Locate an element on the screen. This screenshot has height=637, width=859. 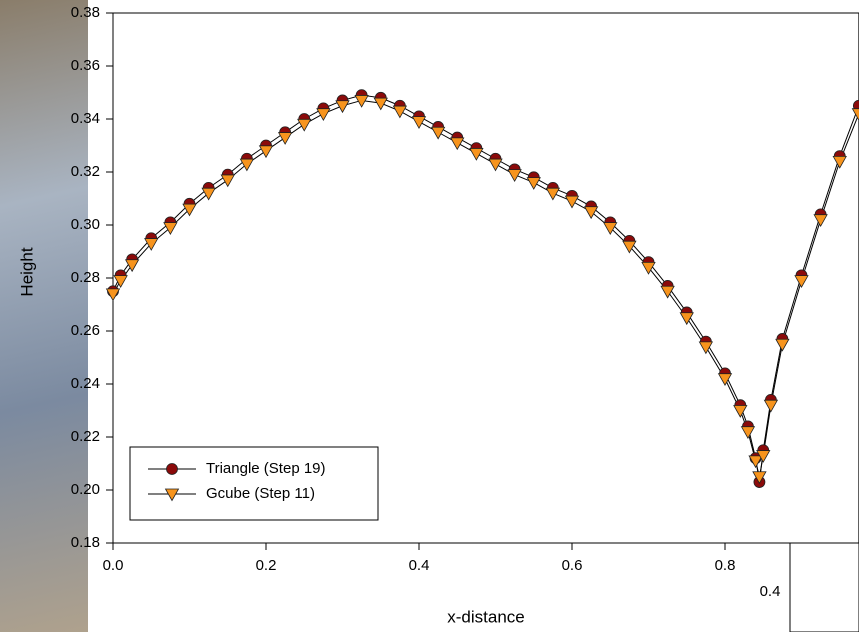
y-tick-label: 0.22 is located at coordinates (85, 436).